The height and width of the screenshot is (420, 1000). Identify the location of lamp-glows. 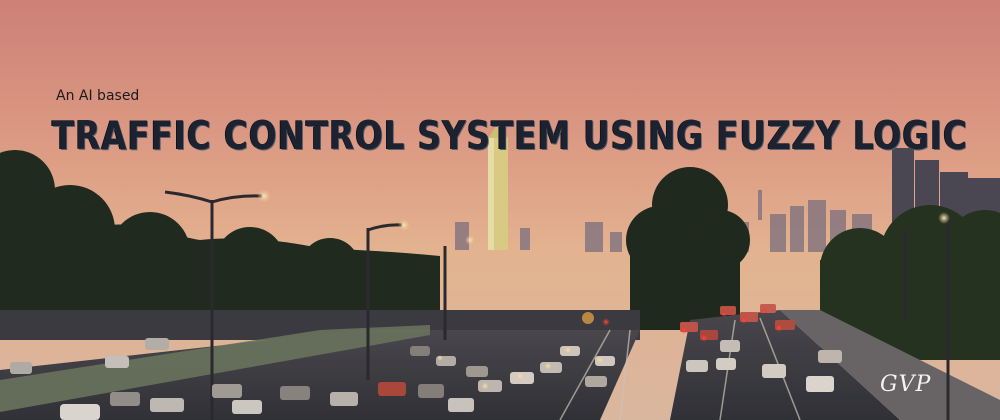
(603, 217).